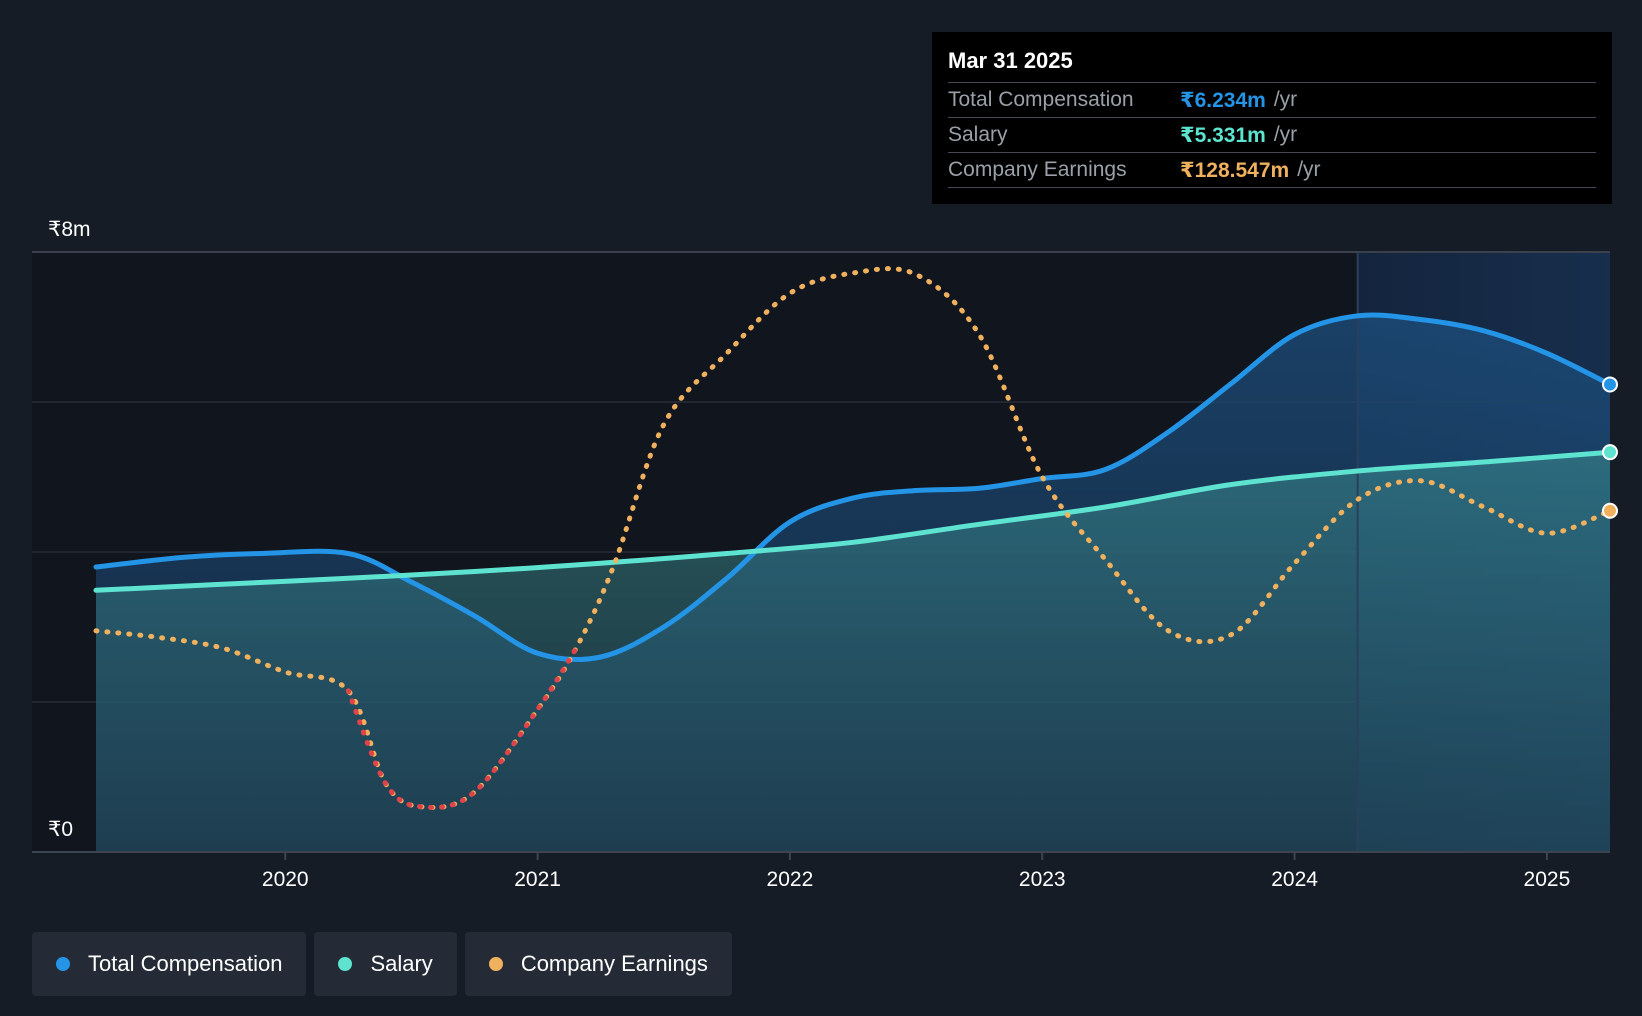 This screenshot has height=1016, width=1642. I want to click on legend-item-total-compensation: Total Compensation, so click(169, 964).